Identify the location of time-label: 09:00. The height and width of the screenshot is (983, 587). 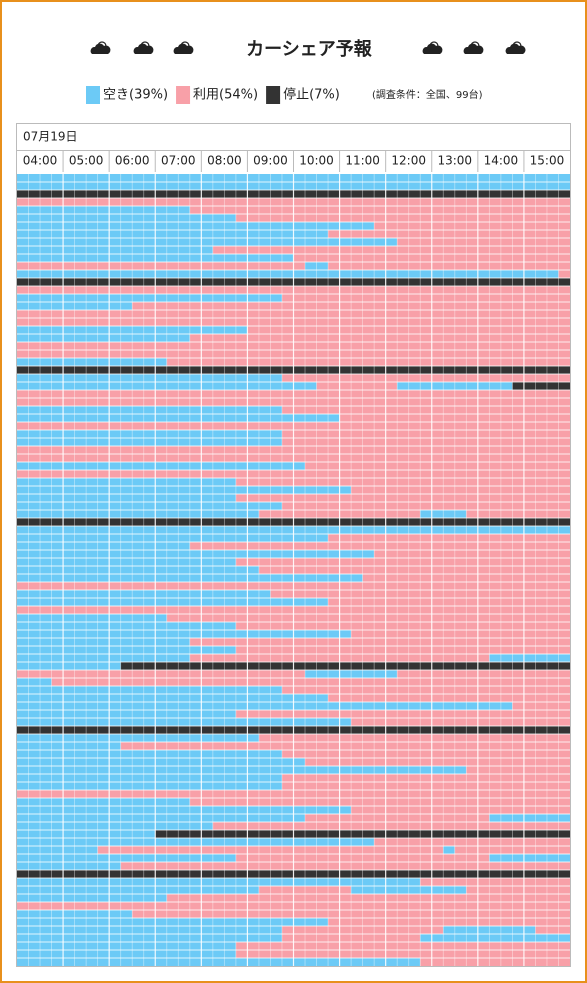
(270, 161).